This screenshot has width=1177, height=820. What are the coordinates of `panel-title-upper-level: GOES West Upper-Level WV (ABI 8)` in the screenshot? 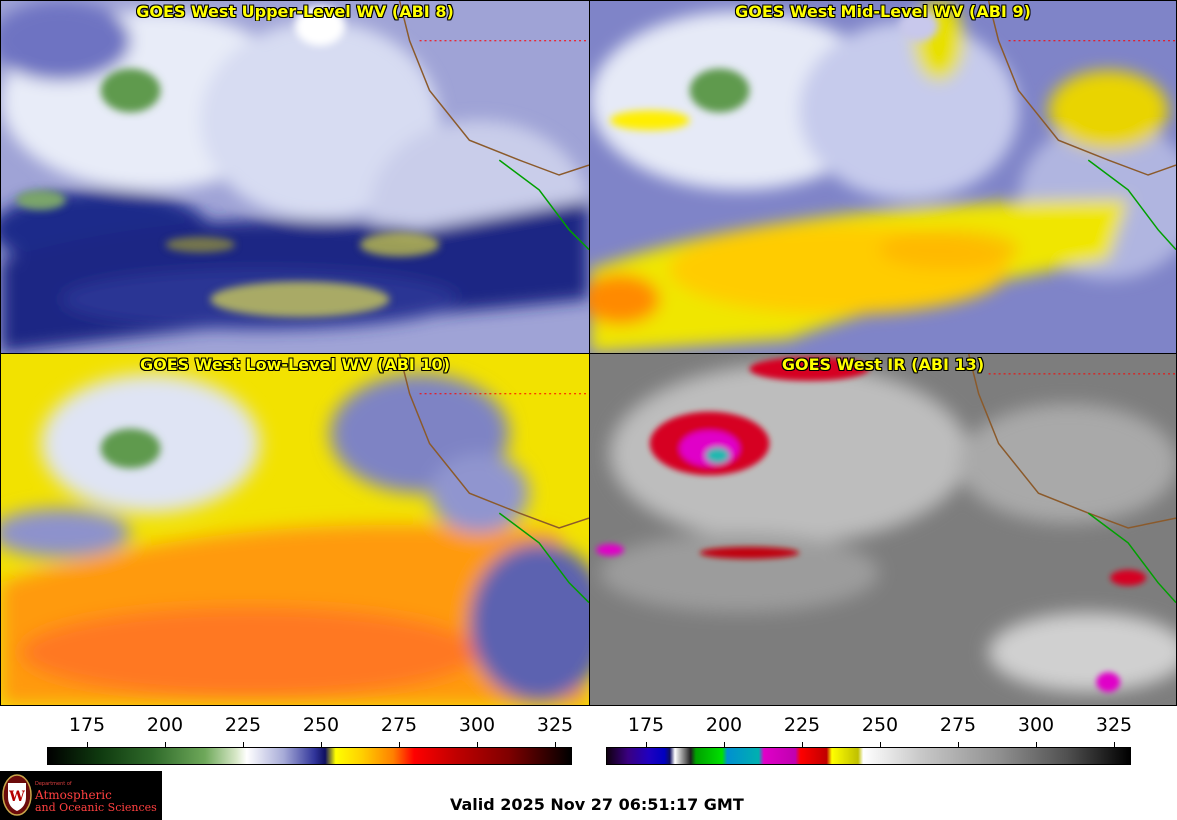 It's located at (295, 11).